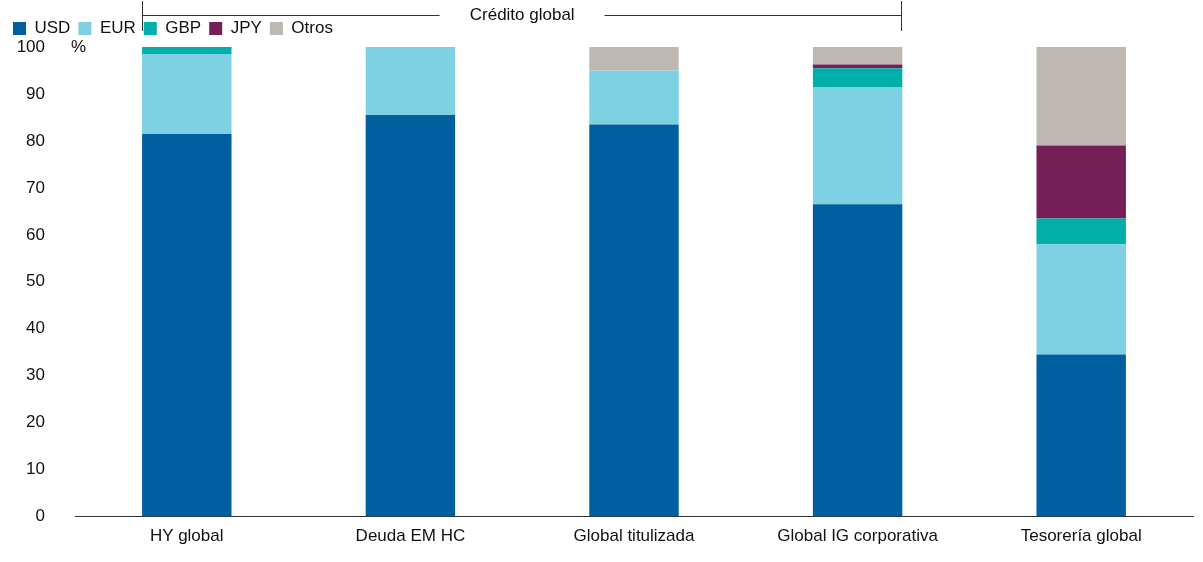 This screenshot has height=562, width=1203. I want to click on y-tick-label: 20, so click(35, 422).